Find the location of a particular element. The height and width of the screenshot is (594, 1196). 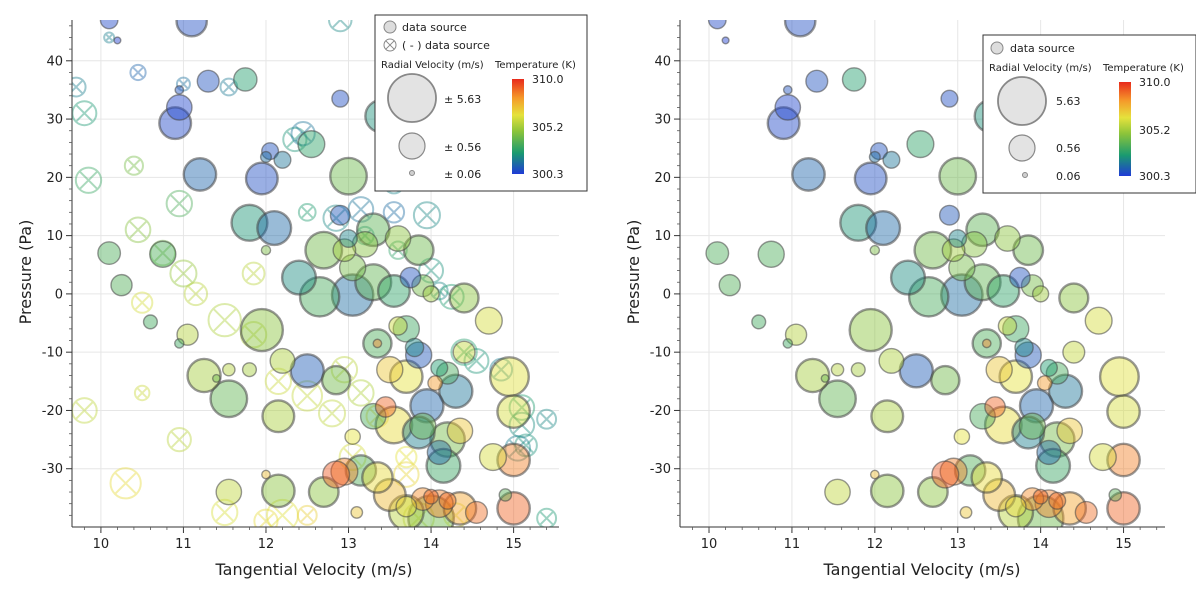

colorbar-right is located at coordinates (1125, 129).